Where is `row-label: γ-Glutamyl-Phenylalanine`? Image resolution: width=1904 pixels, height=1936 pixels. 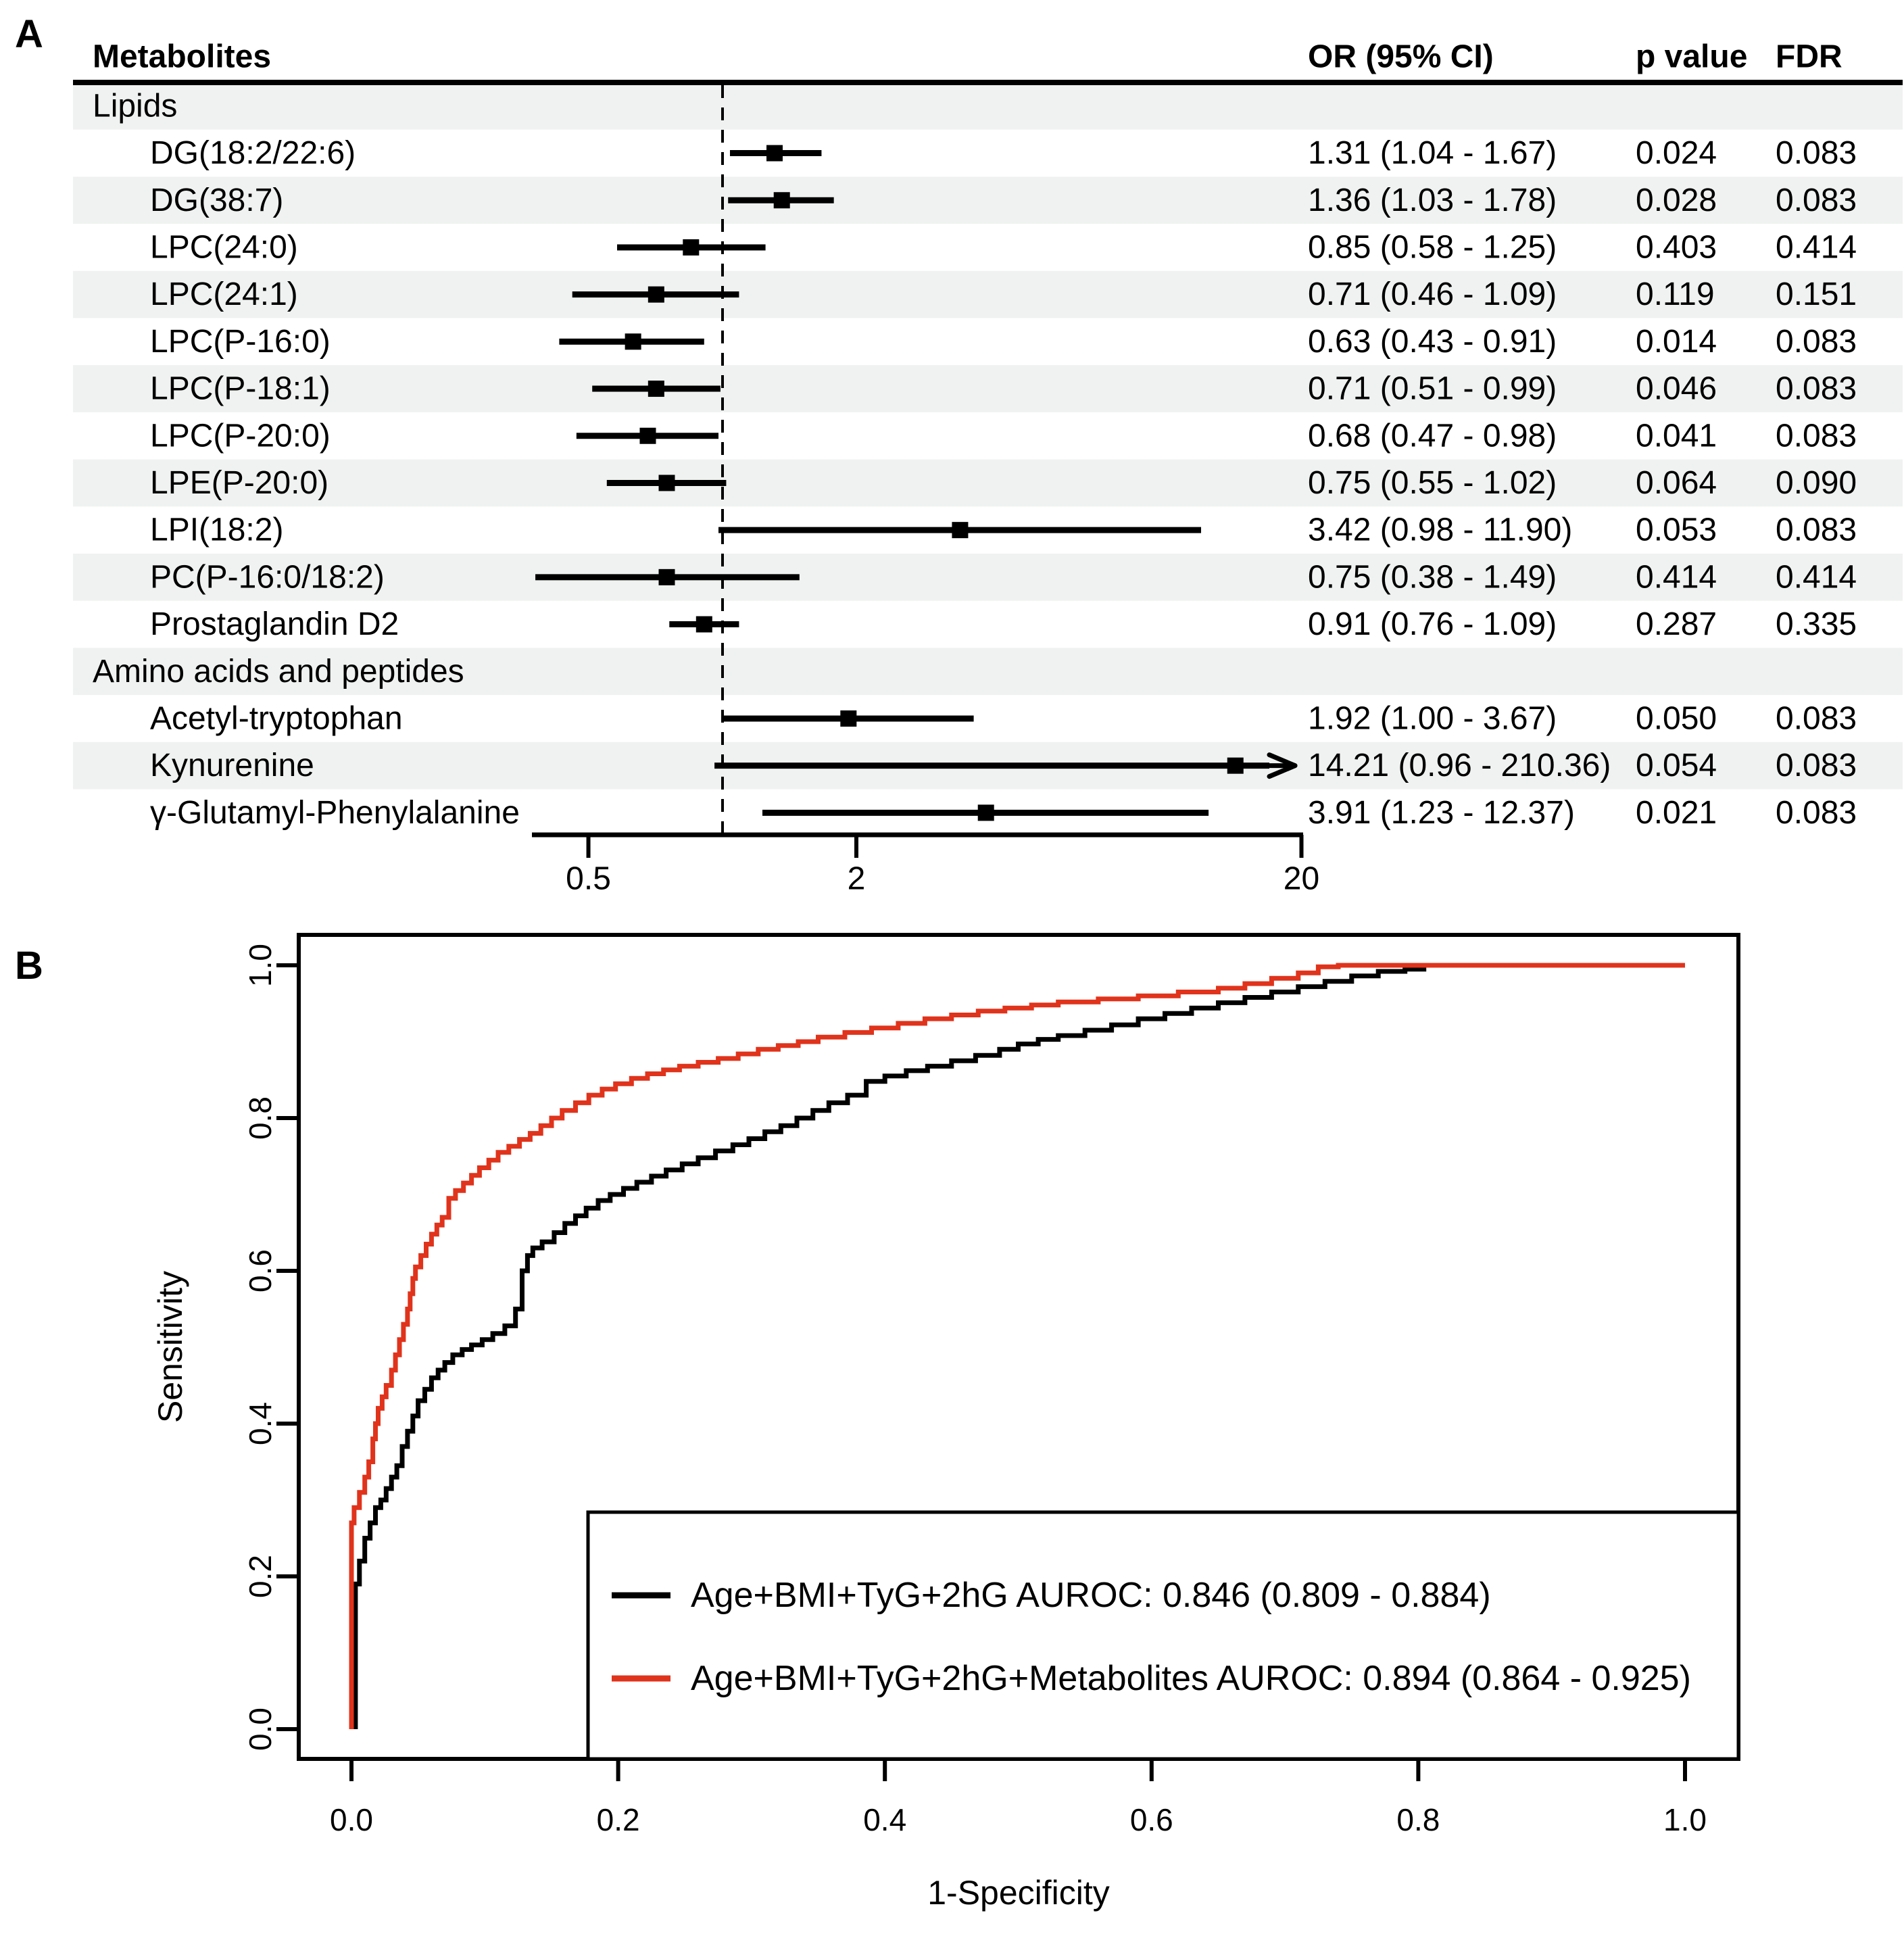 row-label: γ-Glutamyl-Phenylalanine is located at coordinates (335, 813).